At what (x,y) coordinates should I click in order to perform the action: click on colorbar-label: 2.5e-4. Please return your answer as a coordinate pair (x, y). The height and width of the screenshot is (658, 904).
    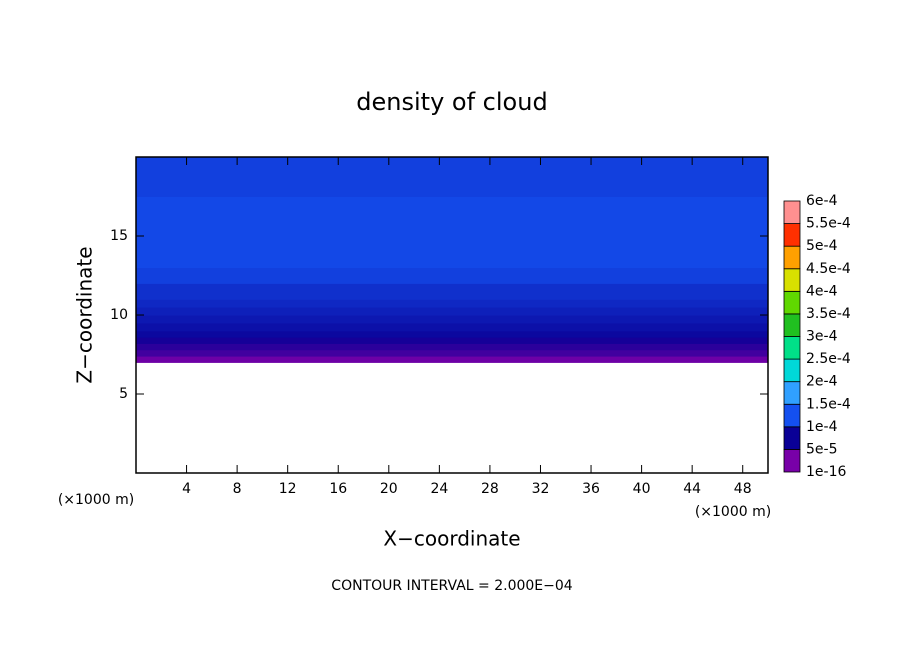
    Looking at the image, I should click on (828, 359).